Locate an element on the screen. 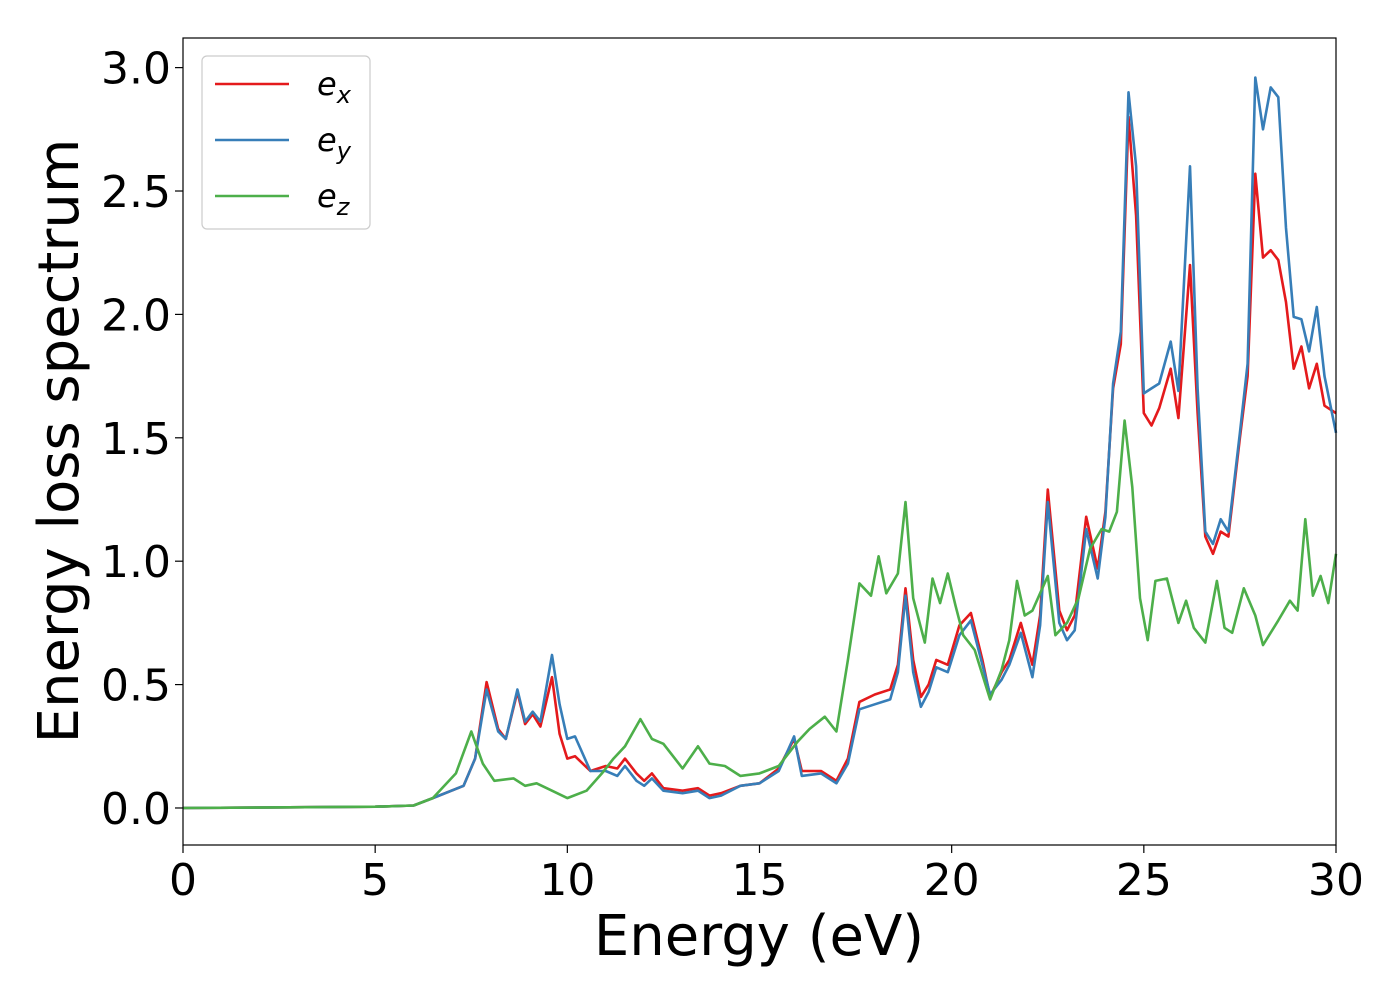  x-tick-label: 25 is located at coordinates (1144, 880).